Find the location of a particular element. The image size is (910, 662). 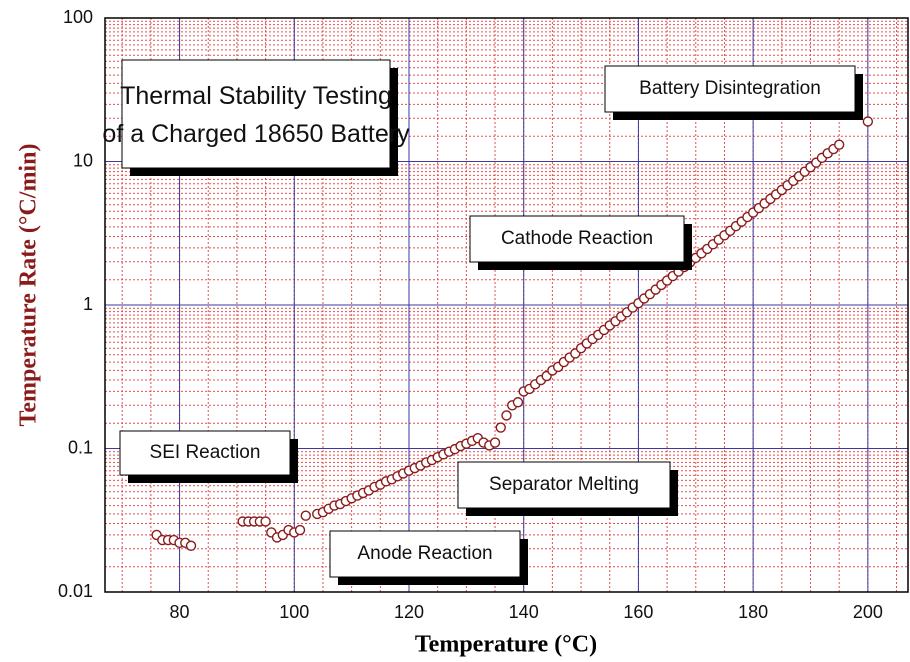

x-tick-label: 200 is located at coordinates (868, 612).